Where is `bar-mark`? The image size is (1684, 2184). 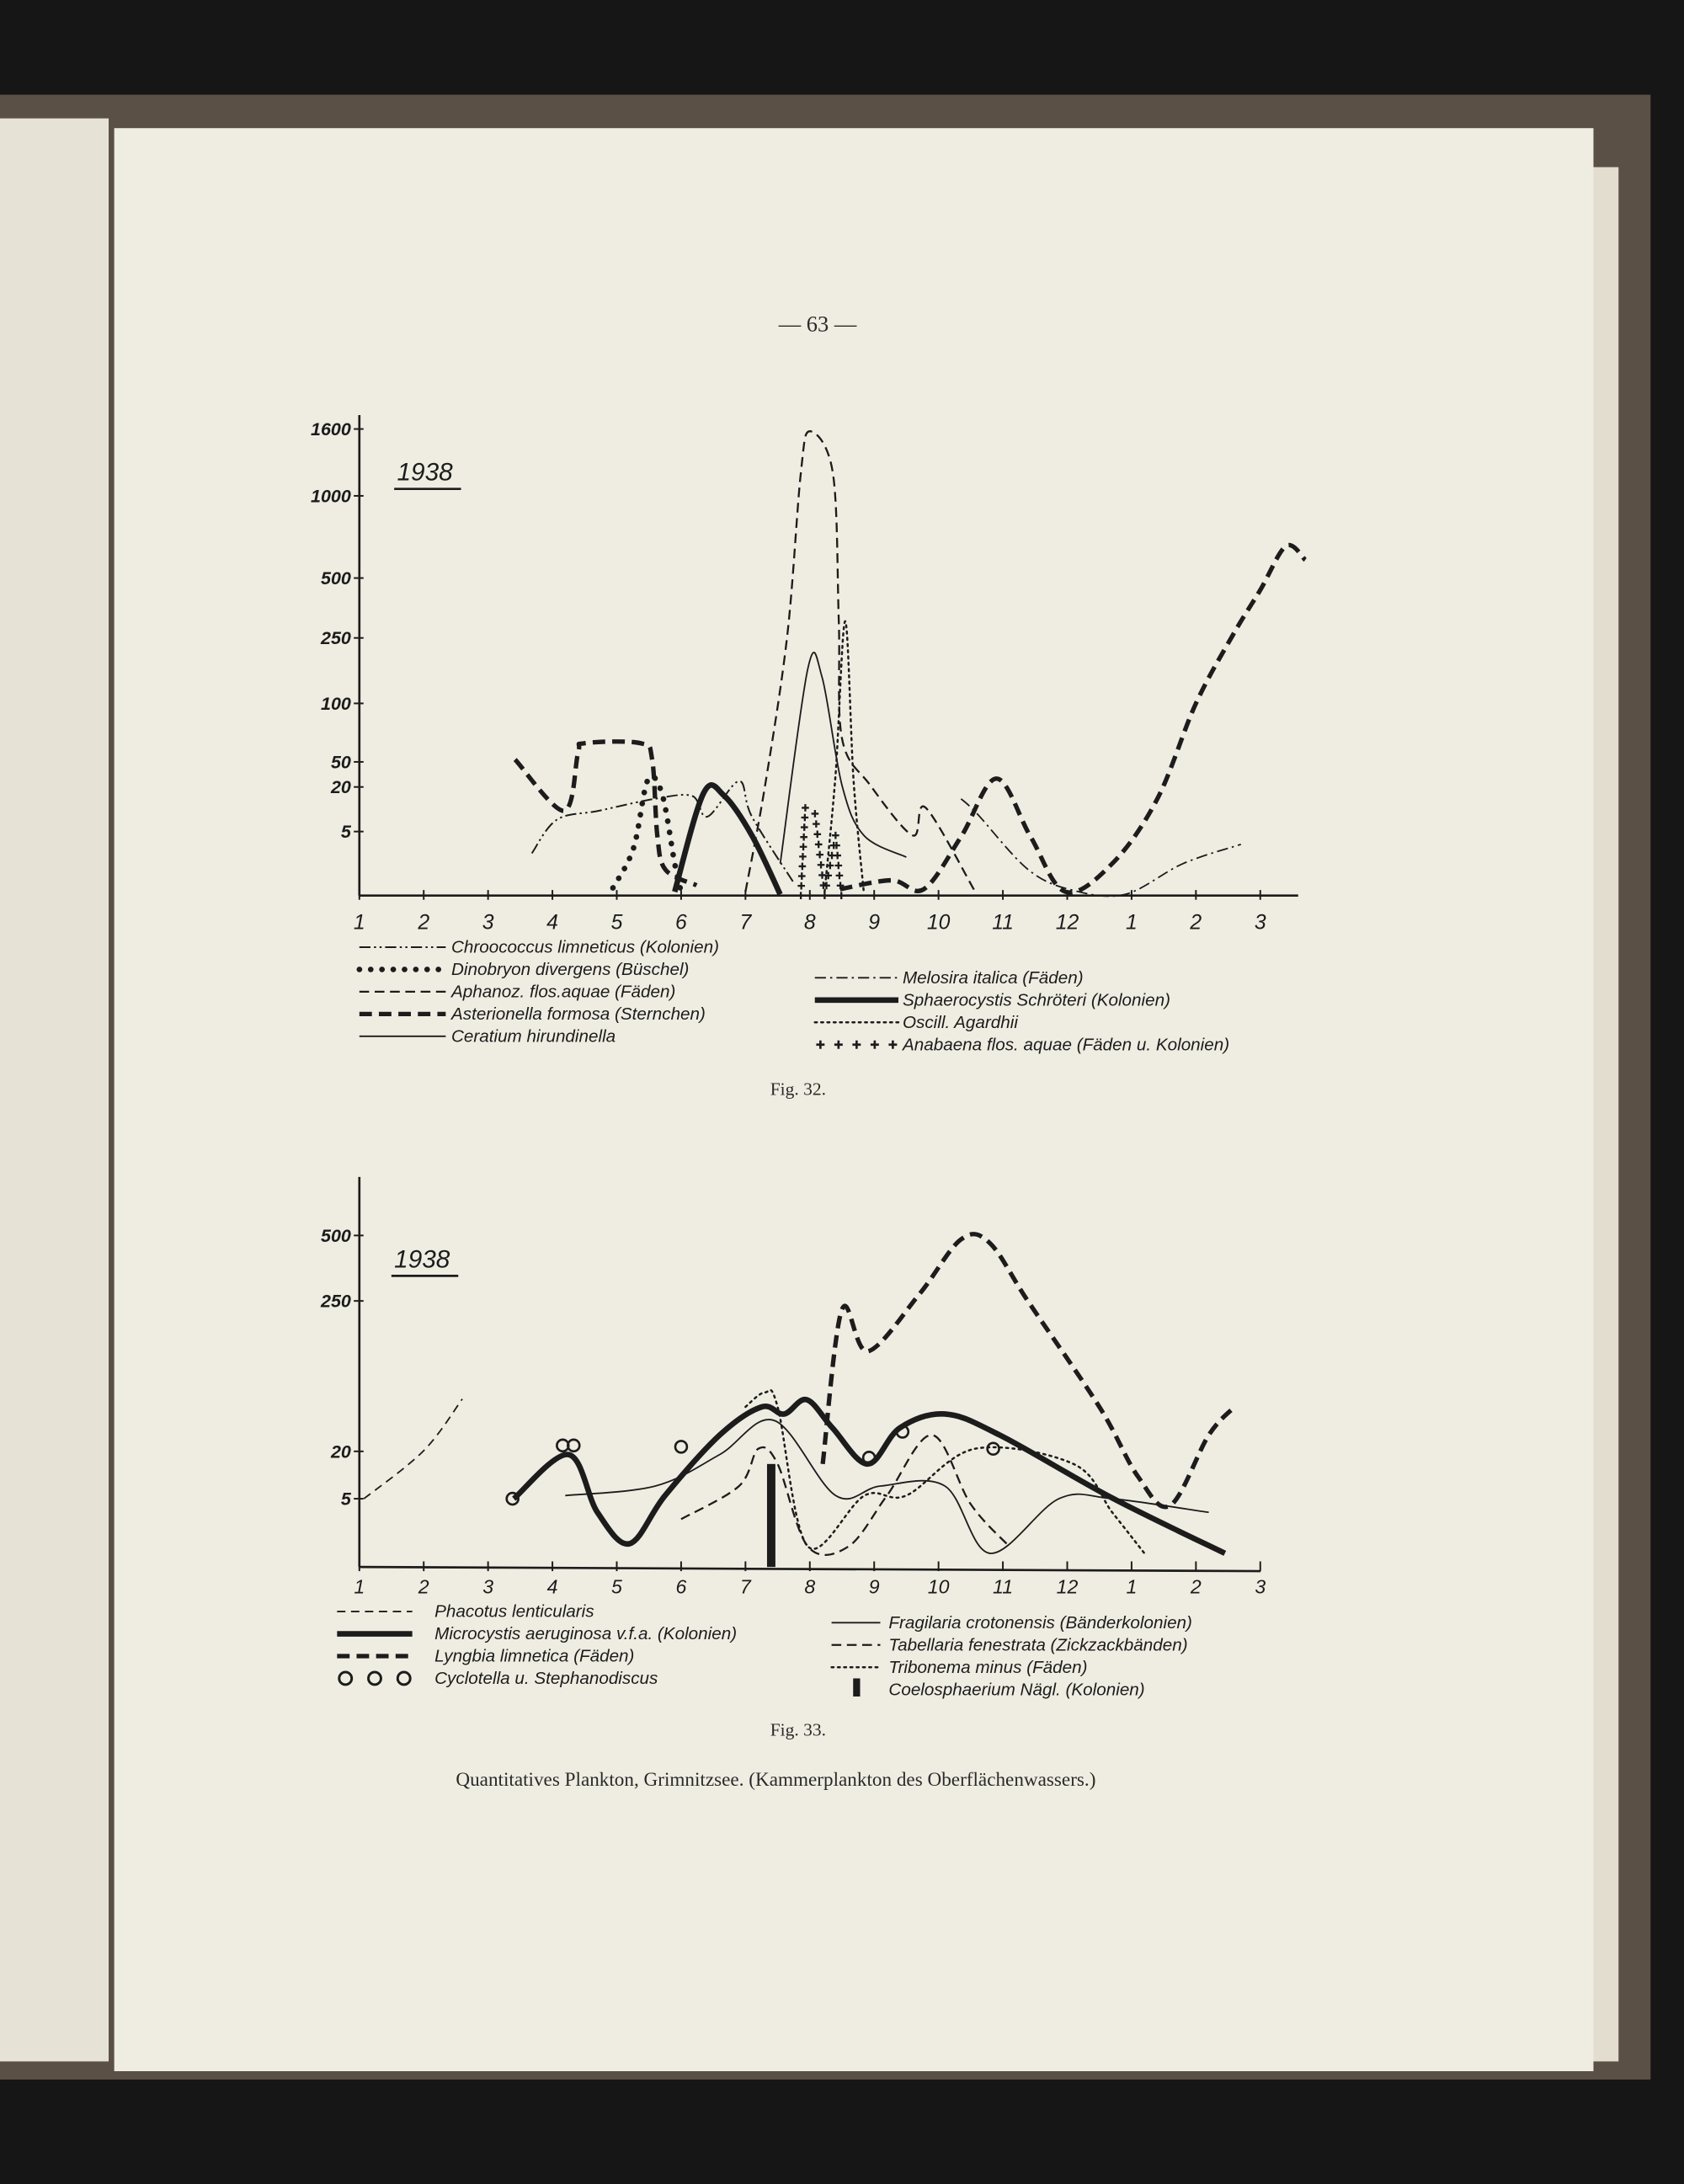
bar-mark is located at coordinates (770, 1515).